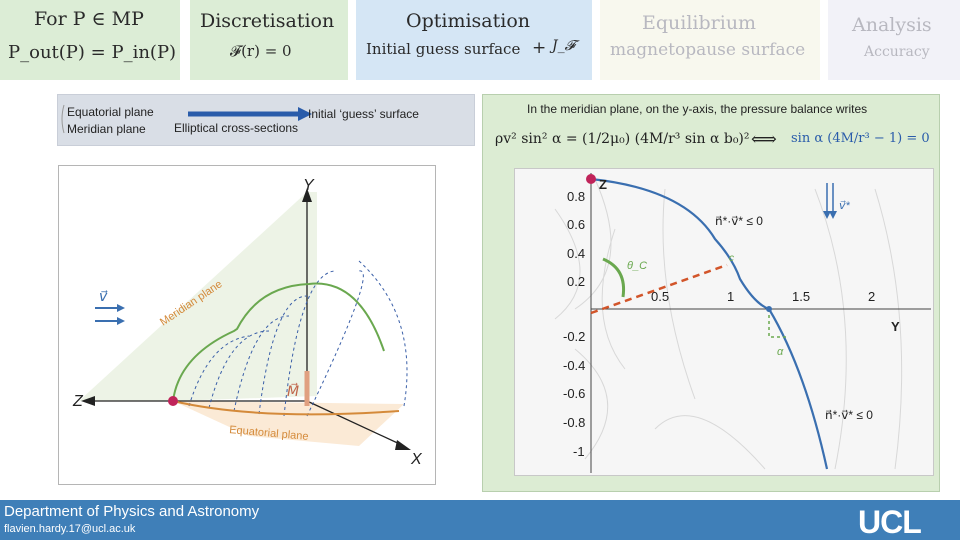 Image resolution: width=960 pixels, height=541 pixels. Describe the element at coordinates (574, 336) in the screenshot. I see `y-tick-neg-0.2: -0.2` at that location.